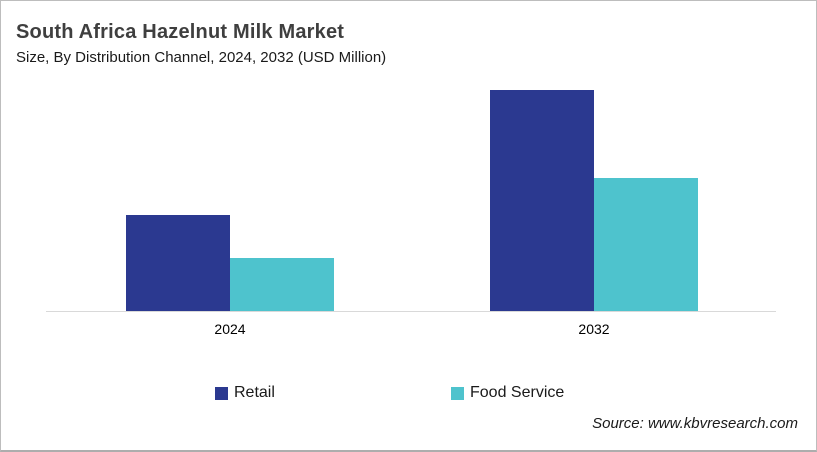 This screenshot has width=817, height=452. Describe the element at coordinates (411, 331) in the screenshot. I see `x-axis: 2024 2032` at that location.